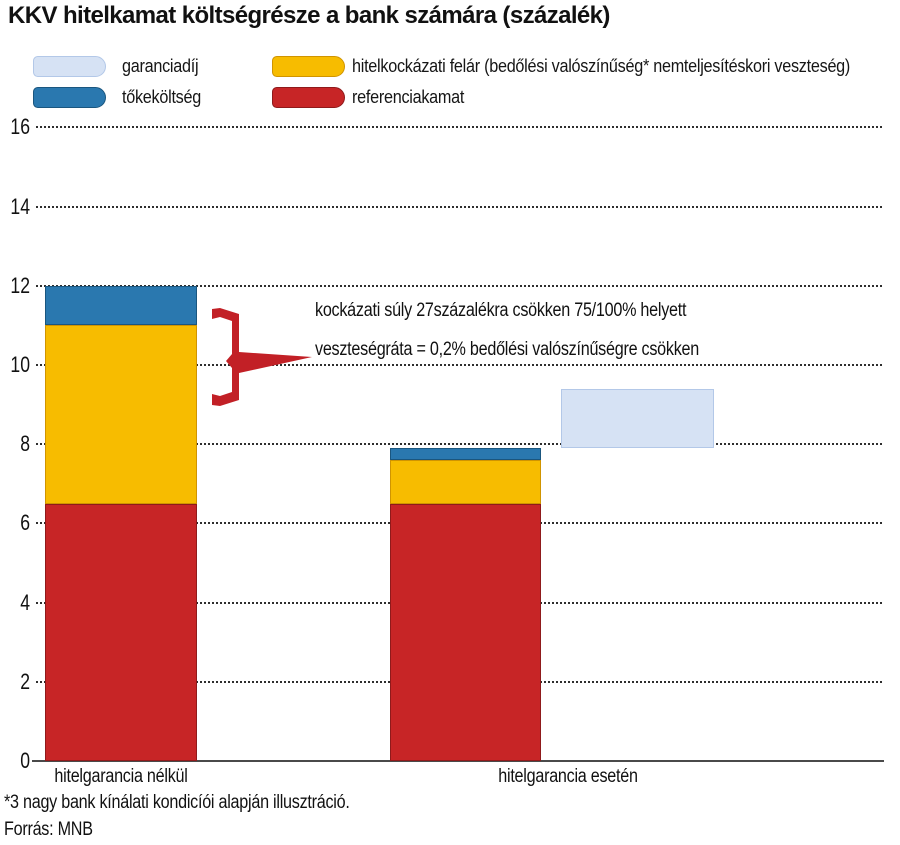 This screenshot has height=845, width=900. I want to click on legend-label-referenciakamat: referenciakamat, so click(408, 97).